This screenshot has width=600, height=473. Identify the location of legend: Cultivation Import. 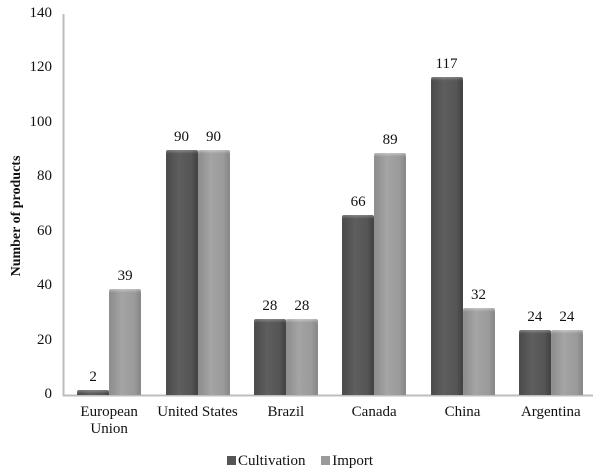
(300, 461).